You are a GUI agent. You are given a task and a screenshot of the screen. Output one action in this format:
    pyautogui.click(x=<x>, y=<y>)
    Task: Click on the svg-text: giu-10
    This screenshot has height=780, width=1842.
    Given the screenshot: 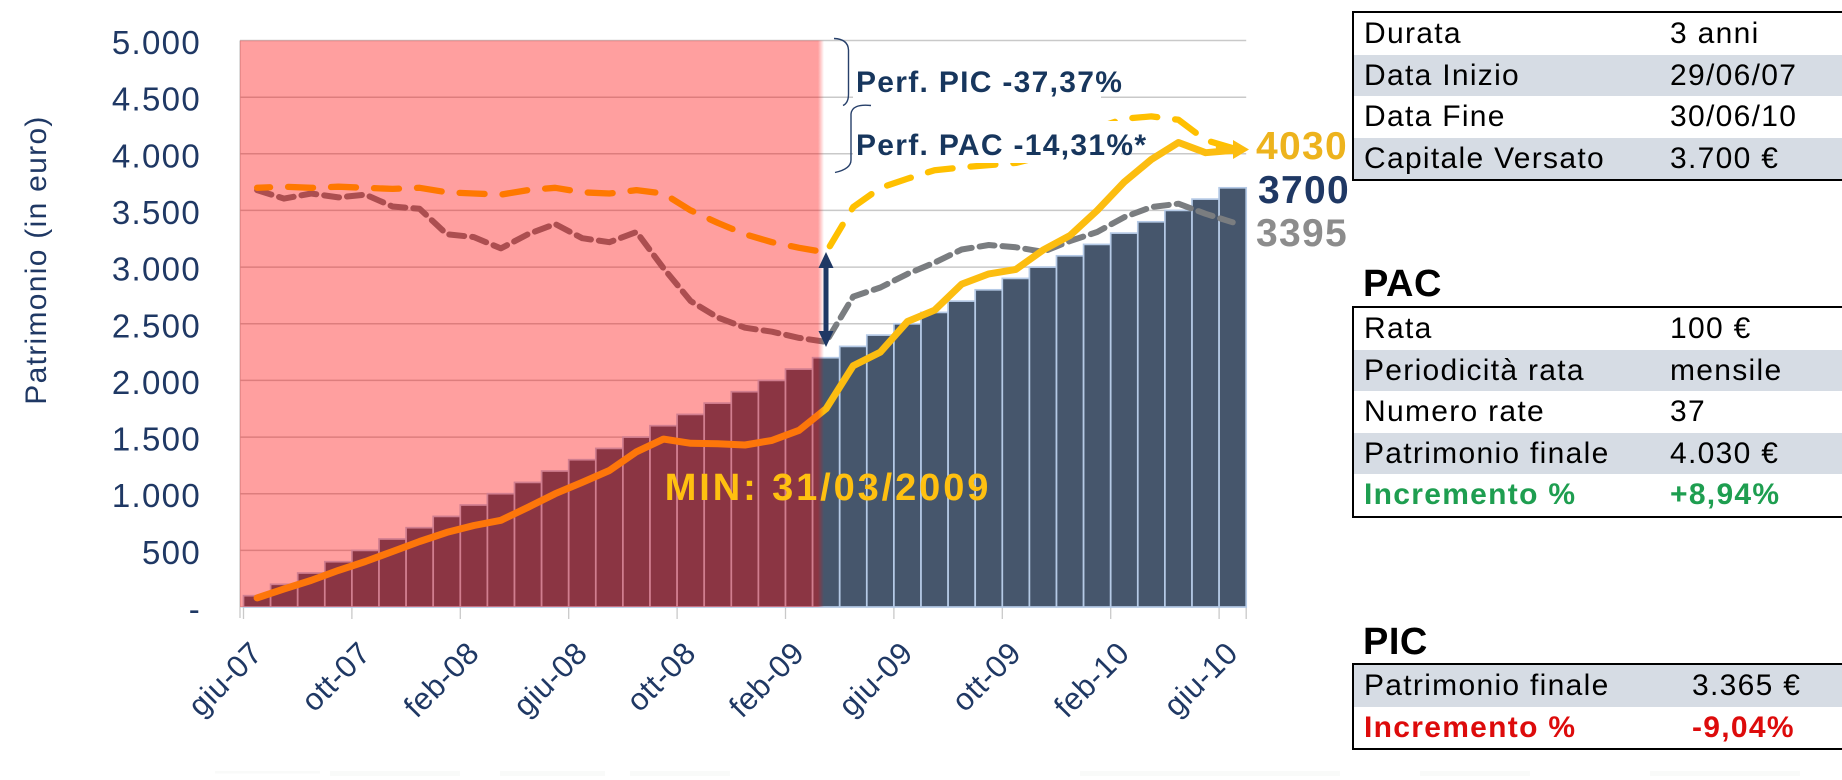 What is the action you would take?
    pyautogui.click(x=1201, y=679)
    